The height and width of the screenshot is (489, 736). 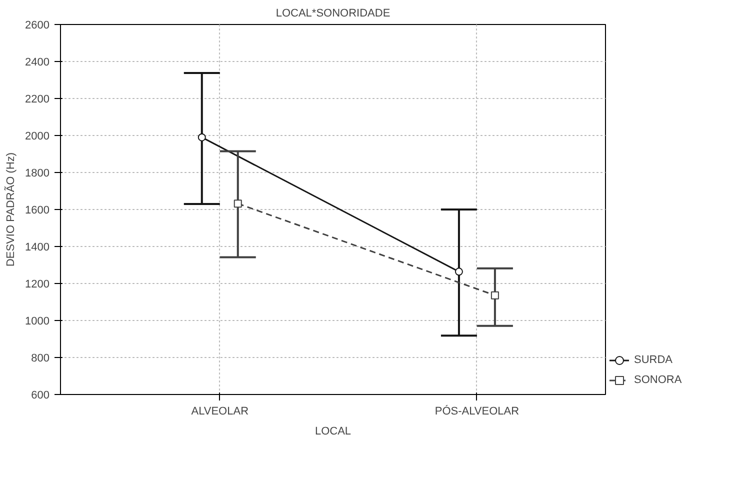 What do you see at coordinates (37, 174) in the screenshot?
I see `y-tick-label: 1800` at bounding box center [37, 174].